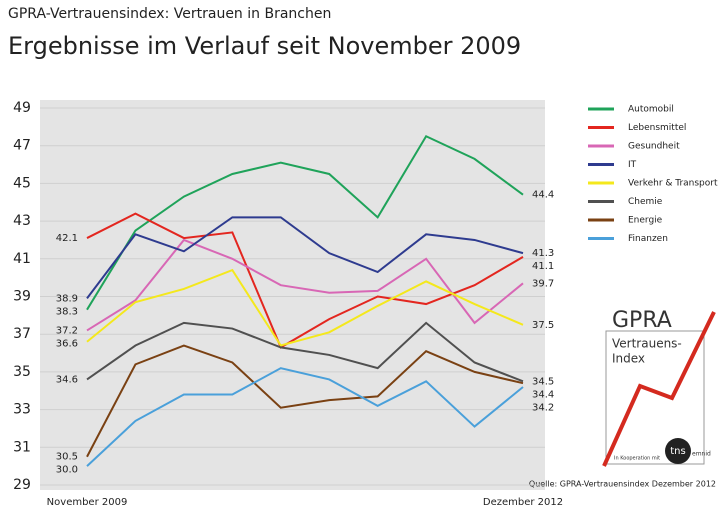 This screenshot has width=728, height=528. What do you see at coordinates (22, 183) in the screenshot?
I see `y-tick-label: 45` at bounding box center [22, 183].